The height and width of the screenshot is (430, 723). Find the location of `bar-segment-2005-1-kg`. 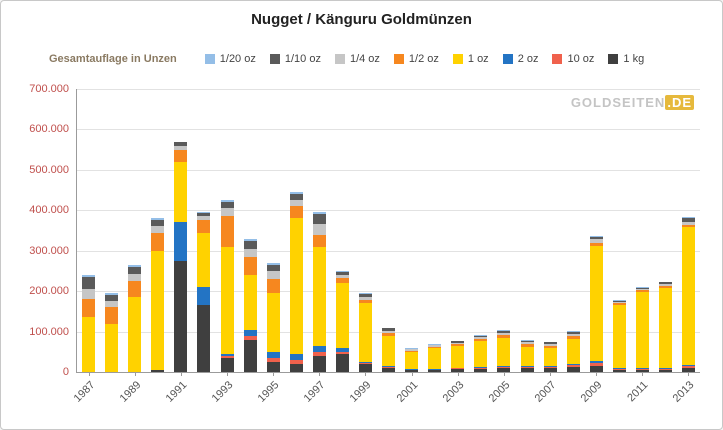

bar-segment-2005-1-kg is located at coordinates (504, 369).